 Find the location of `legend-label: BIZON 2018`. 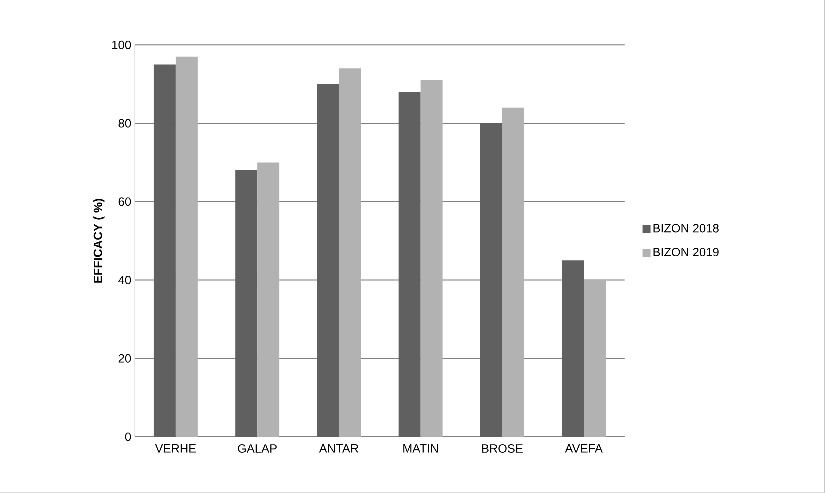

legend-label: BIZON 2018 is located at coordinates (686, 228).